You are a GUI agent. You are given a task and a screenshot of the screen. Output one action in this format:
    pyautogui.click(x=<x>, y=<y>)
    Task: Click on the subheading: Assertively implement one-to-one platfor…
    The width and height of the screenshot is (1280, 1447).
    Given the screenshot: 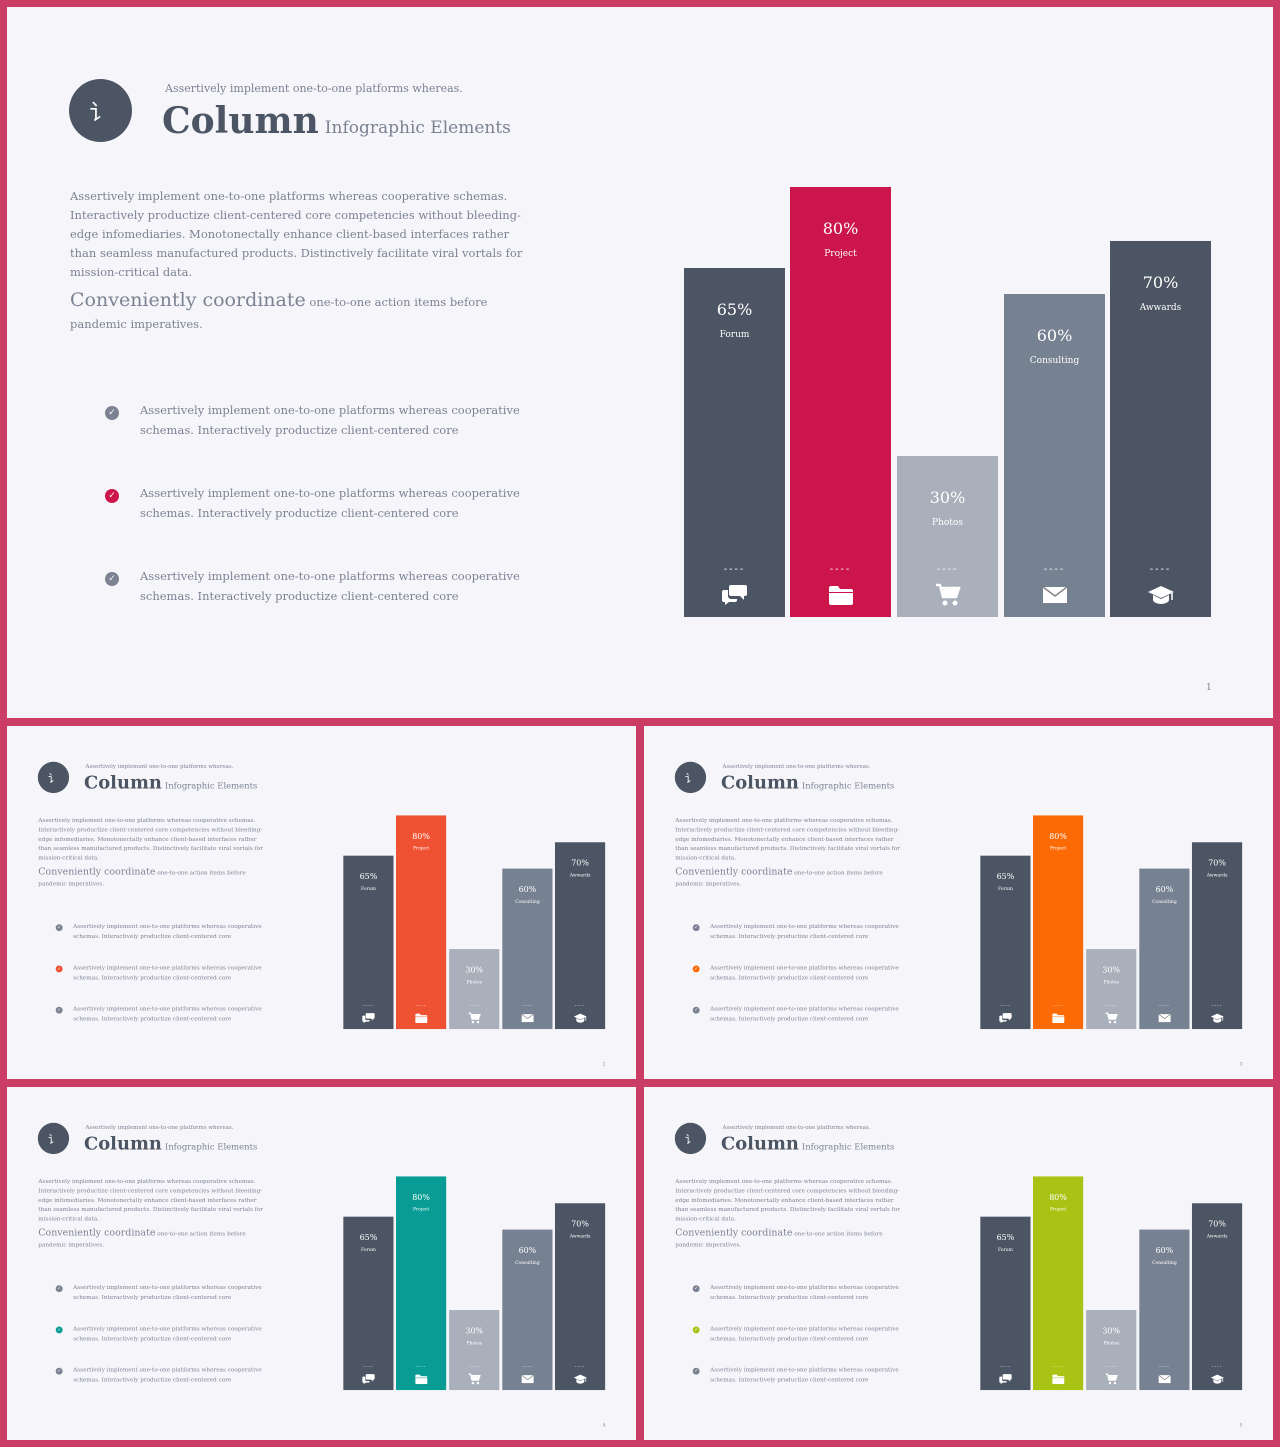 What is the action you would take?
    pyautogui.click(x=159, y=1127)
    